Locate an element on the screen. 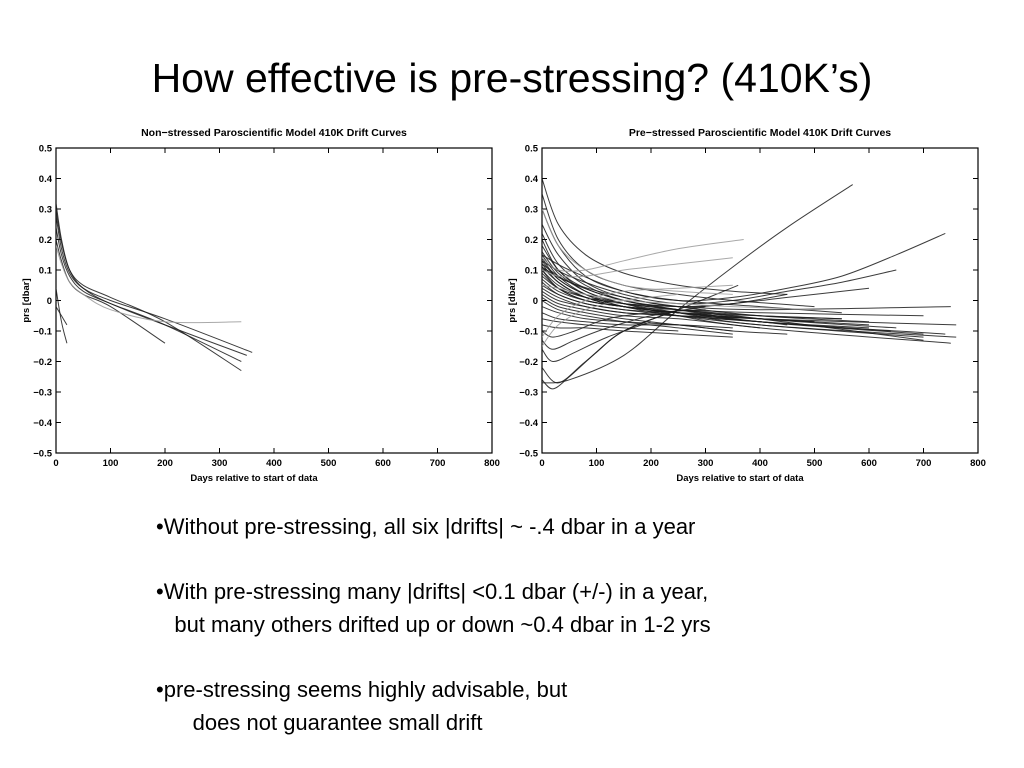 This screenshot has height=768, width=1024. slide-title: How effective is pre-stressing? (410K’s) is located at coordinates (512, 78).